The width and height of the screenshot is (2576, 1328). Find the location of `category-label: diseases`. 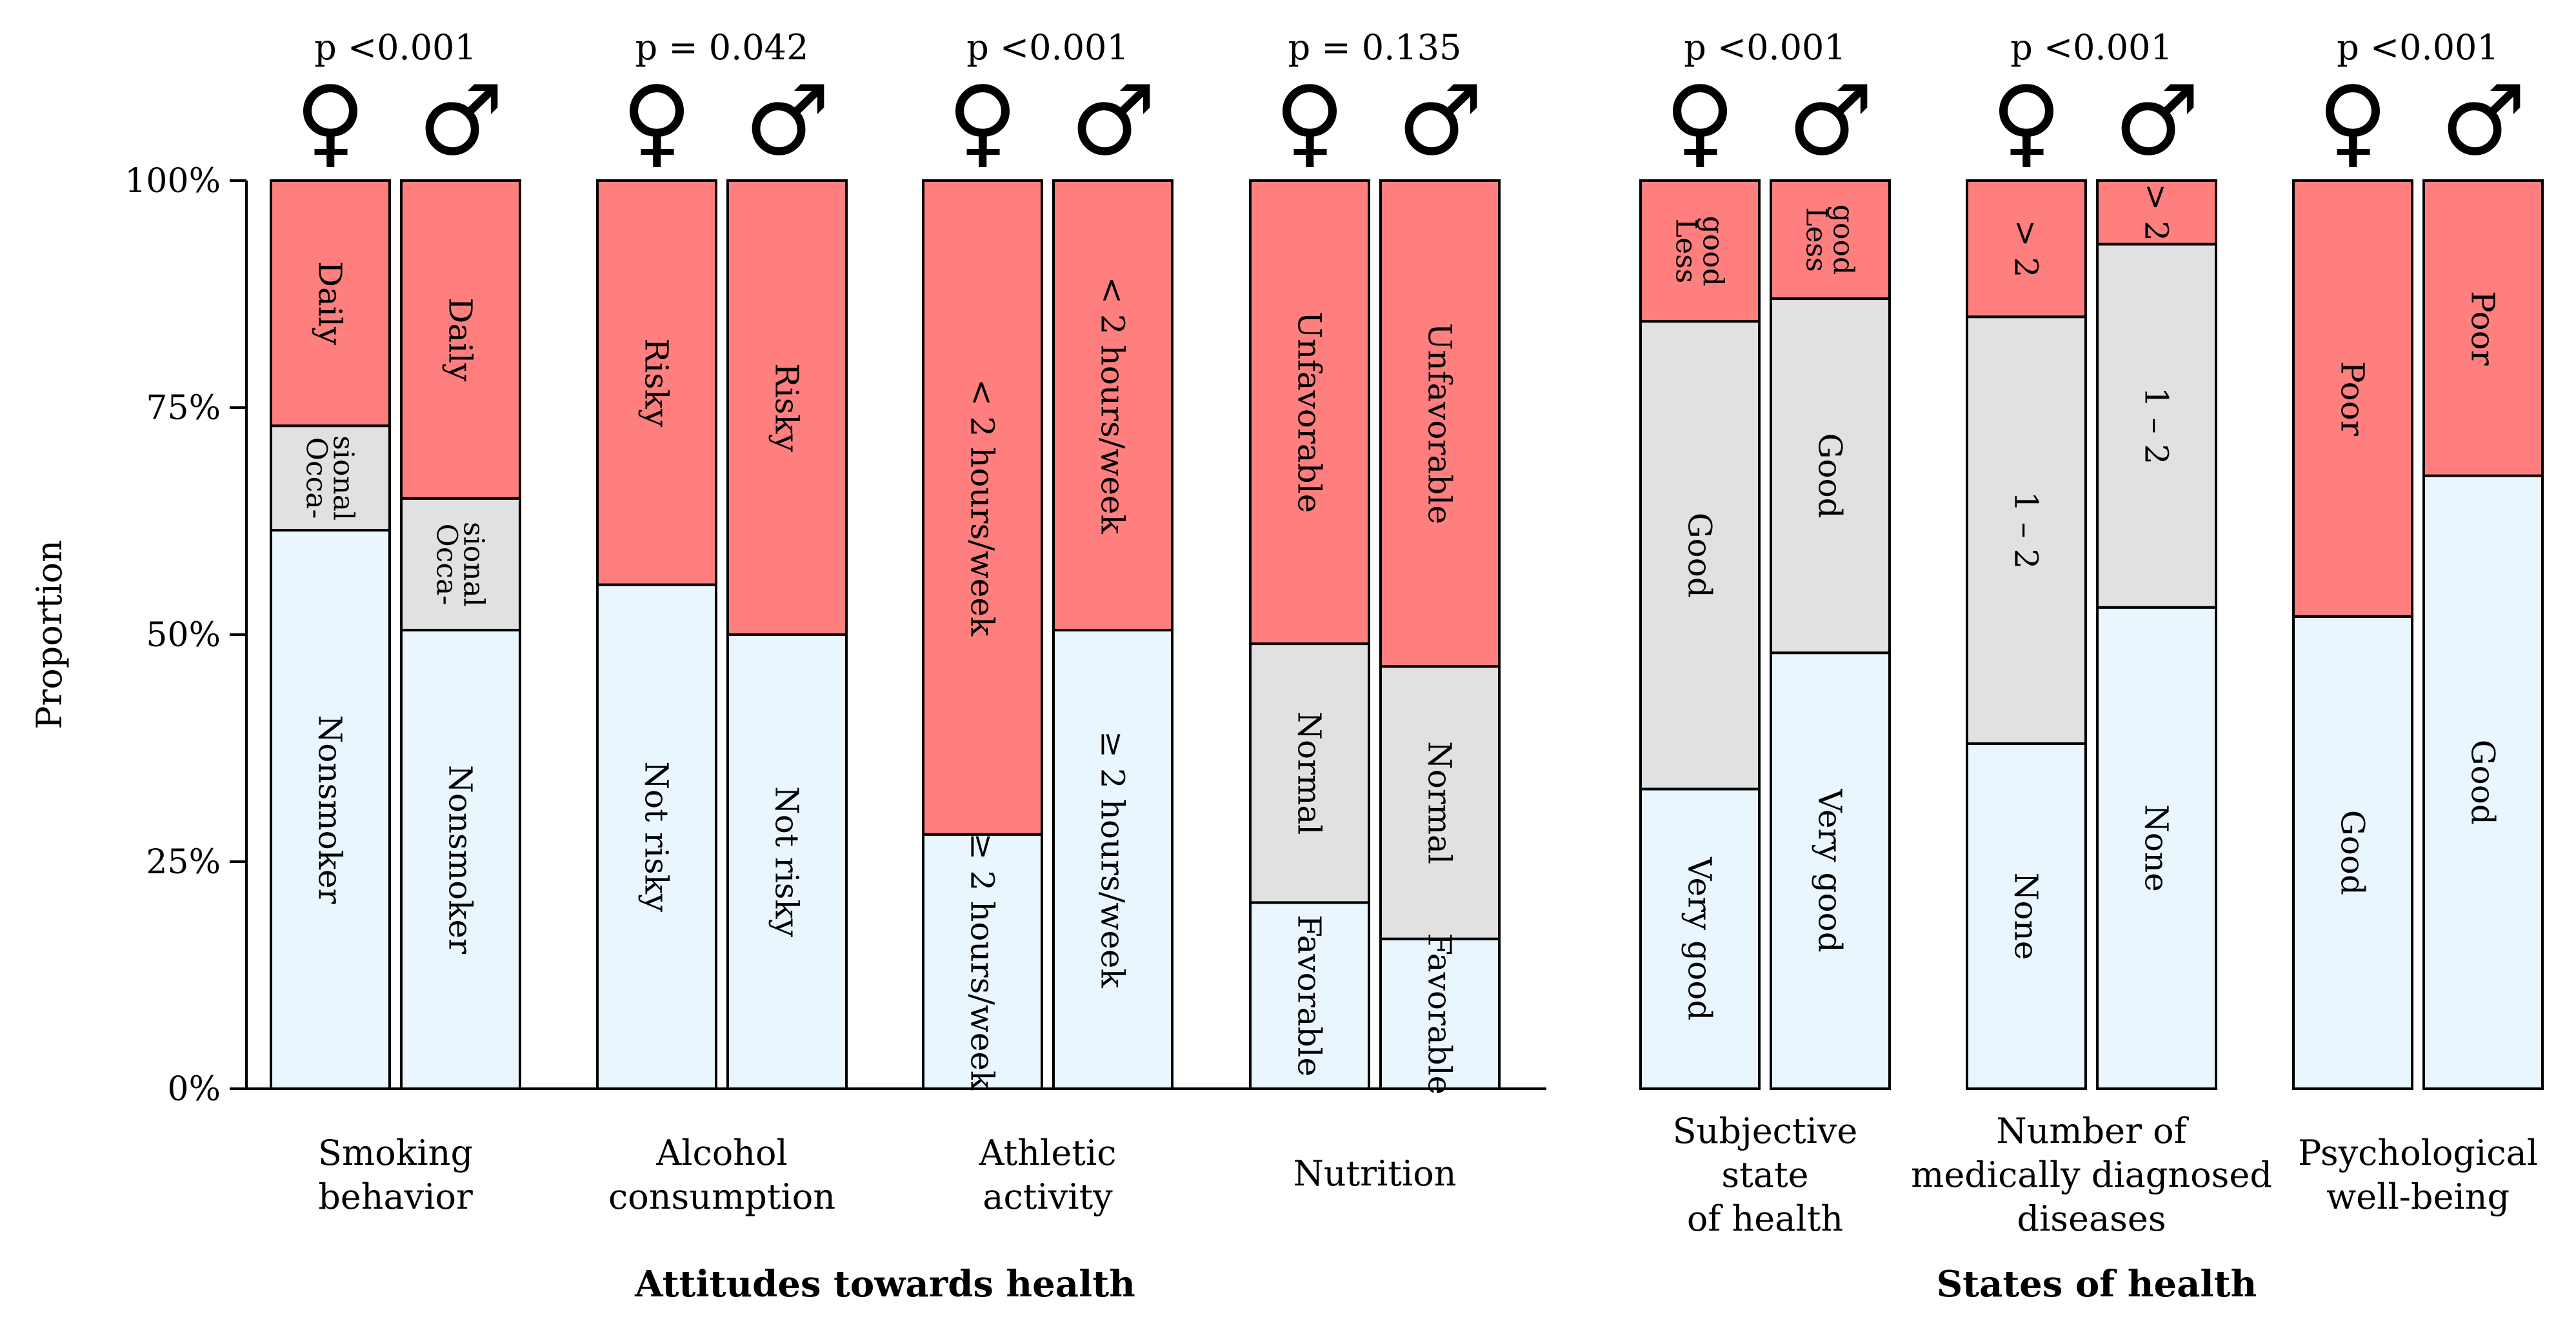

category-label: diseases is located at coordinates (2091, 1219).